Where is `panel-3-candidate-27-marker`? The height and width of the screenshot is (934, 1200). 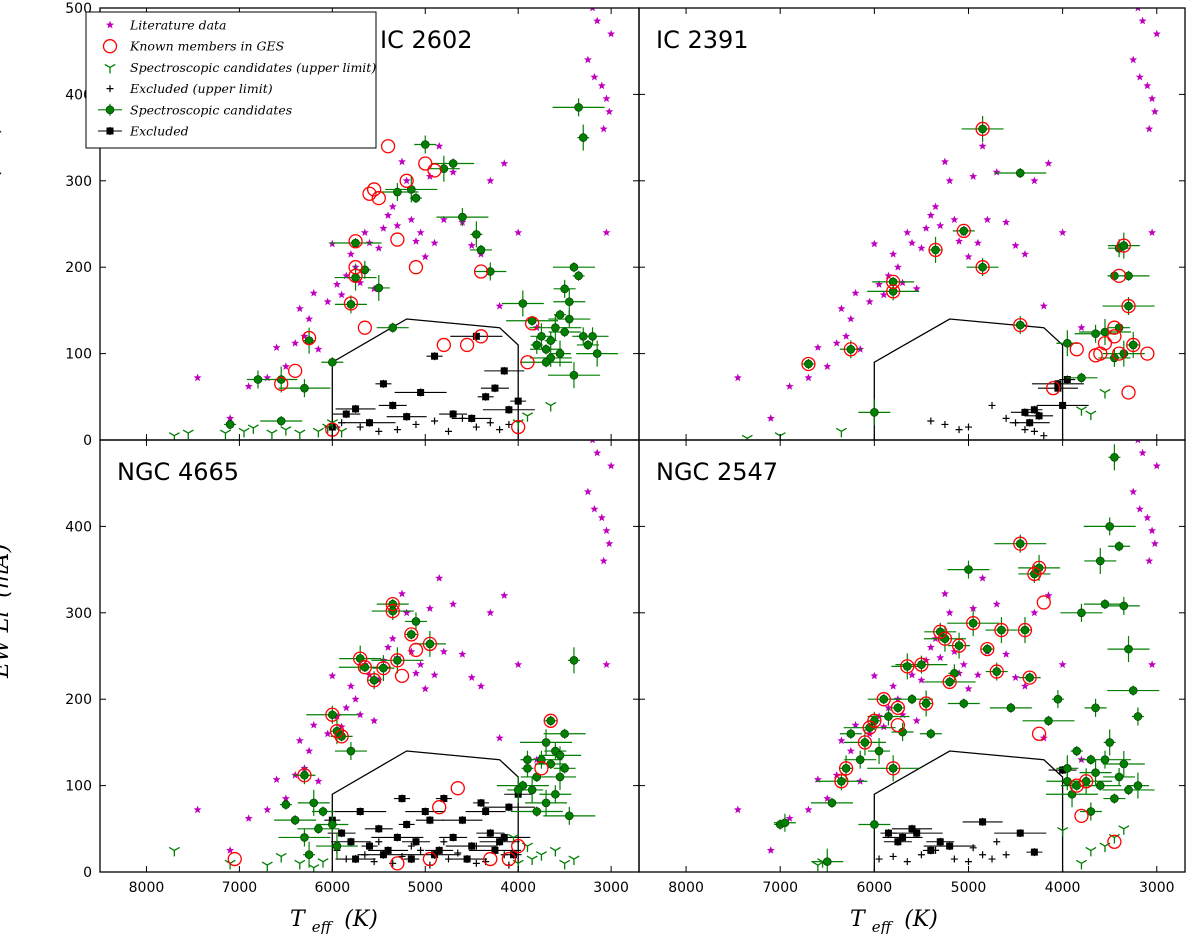
panel-3-candidate-27-marker is located at coordinates (964, 703).